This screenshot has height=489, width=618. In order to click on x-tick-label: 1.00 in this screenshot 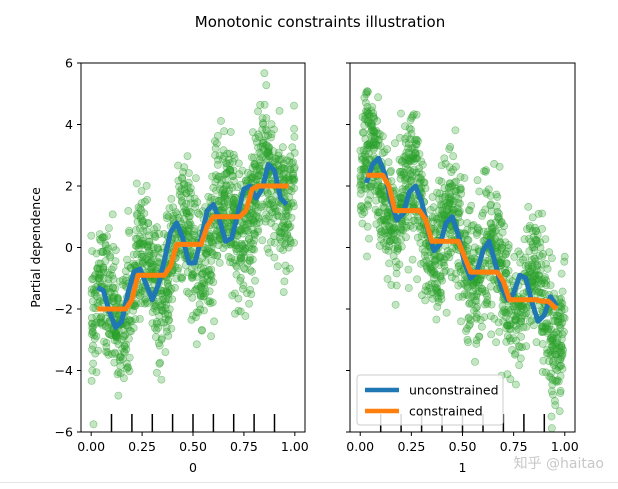, I will do `click(565, 446)`.